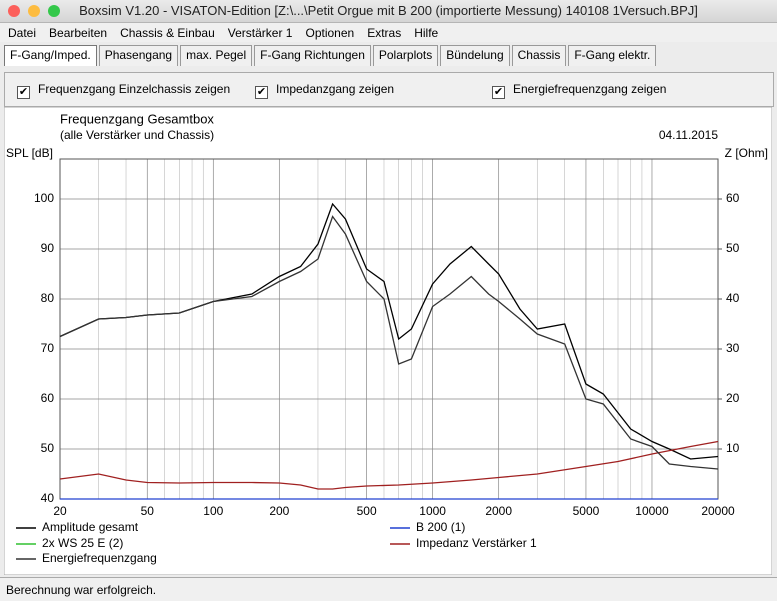 This screenshot has width=777, height=601. Describe the element at coordinates (78, 33) in the screenshot. I see `menu-item: Bearbeiten` at that location.